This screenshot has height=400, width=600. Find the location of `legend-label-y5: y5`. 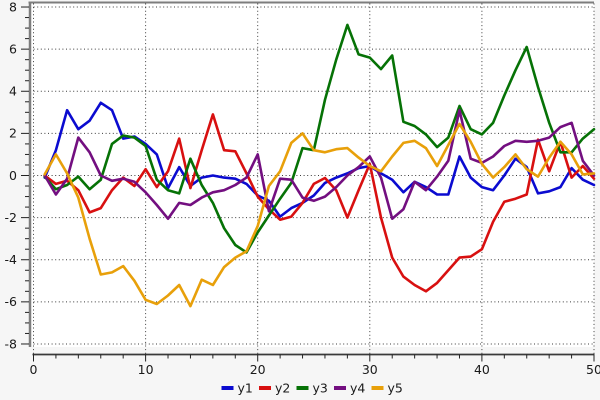

legend-label-y5: y5 is located at coordinates (395, 388).